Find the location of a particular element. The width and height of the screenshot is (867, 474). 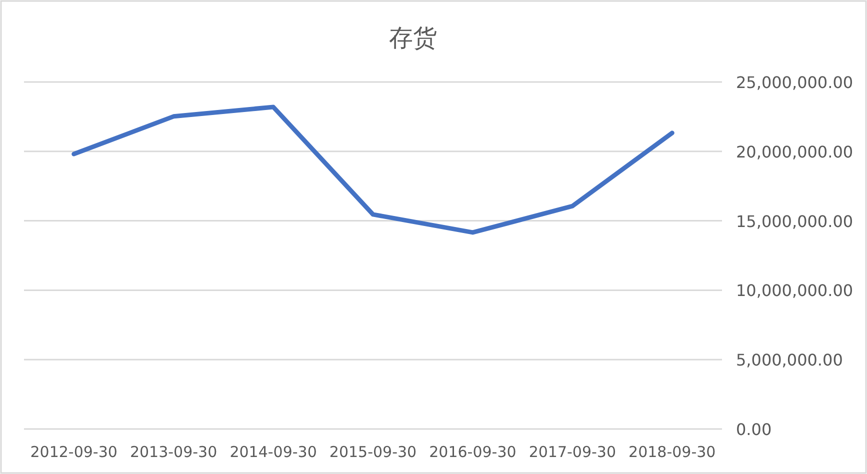

title: 存货 is located at coordinates (413, 38).